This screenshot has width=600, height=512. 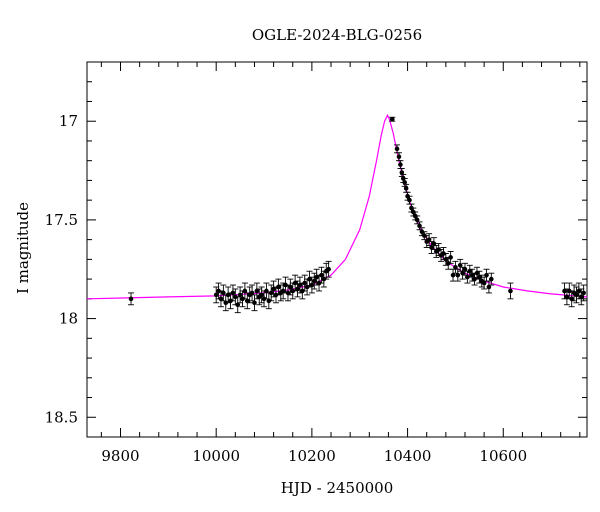 I want to click on y-tick-label: 18.5, so click(x=61, y=417).